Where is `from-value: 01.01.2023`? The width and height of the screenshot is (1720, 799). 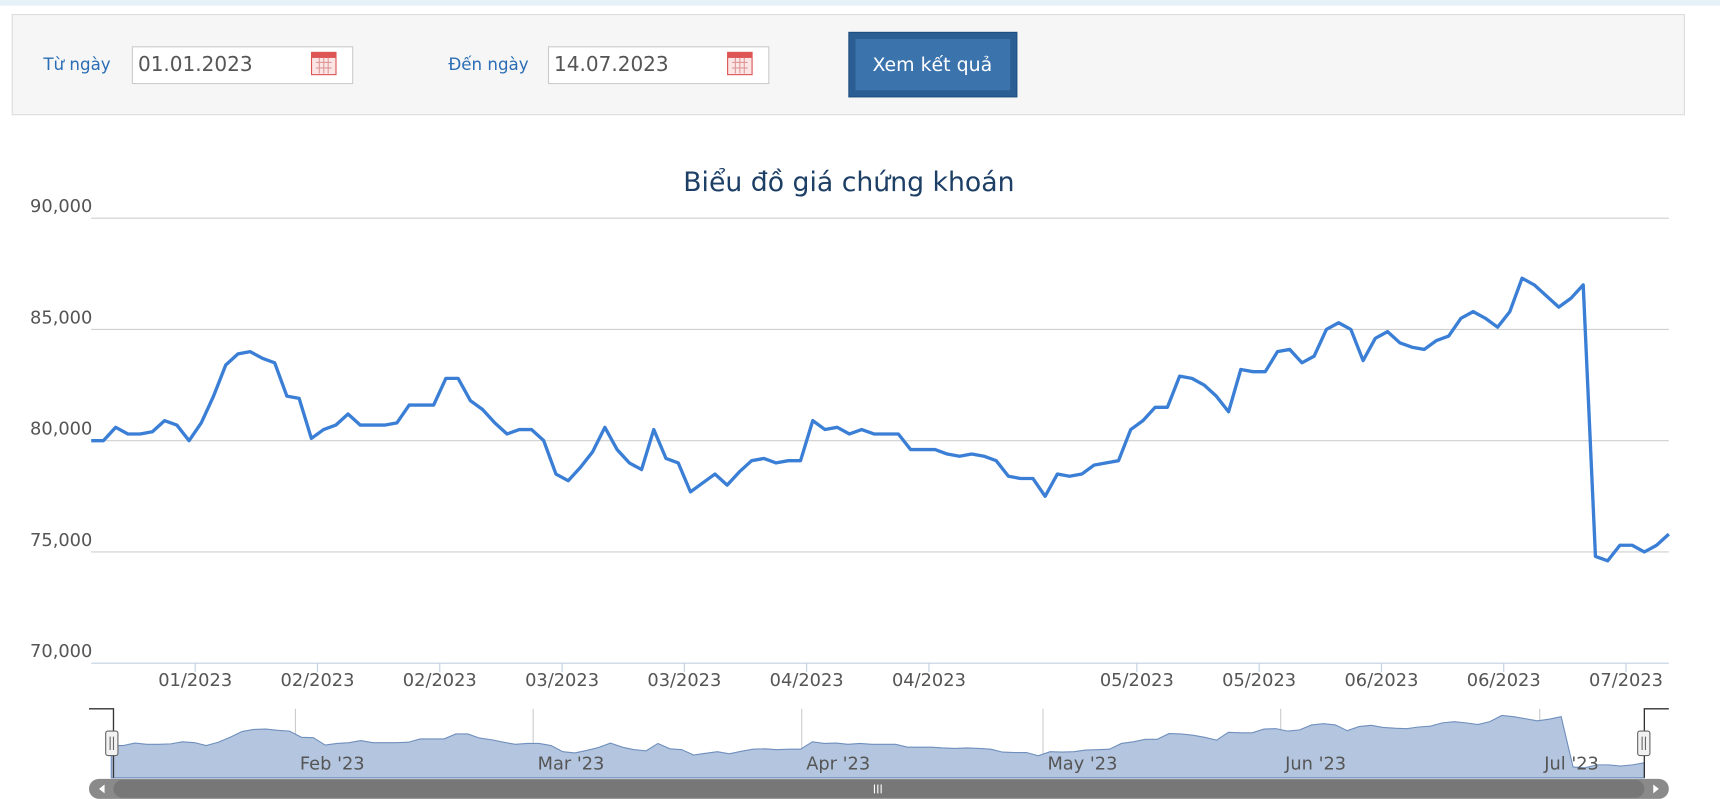 from-value: 01.01.2023 is located at coordinates (195, 64).